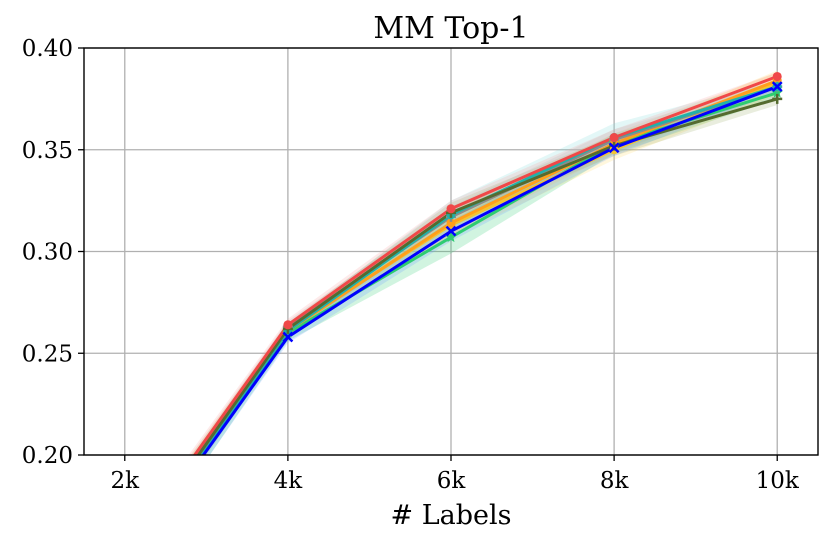 The height and width of the screenshot is (544, 831). I want to click on x-tick-label: 8k, so click(615, 481).